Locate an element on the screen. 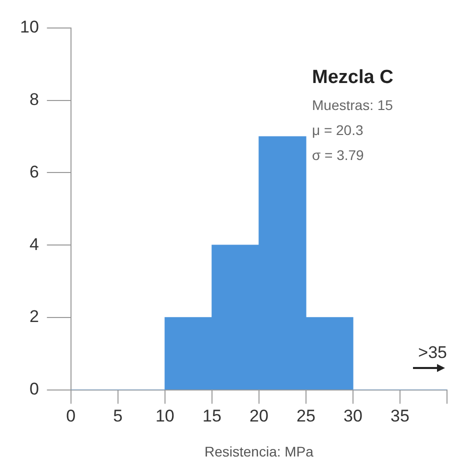  text: Mezcla C is located at coordinates (353, 77).